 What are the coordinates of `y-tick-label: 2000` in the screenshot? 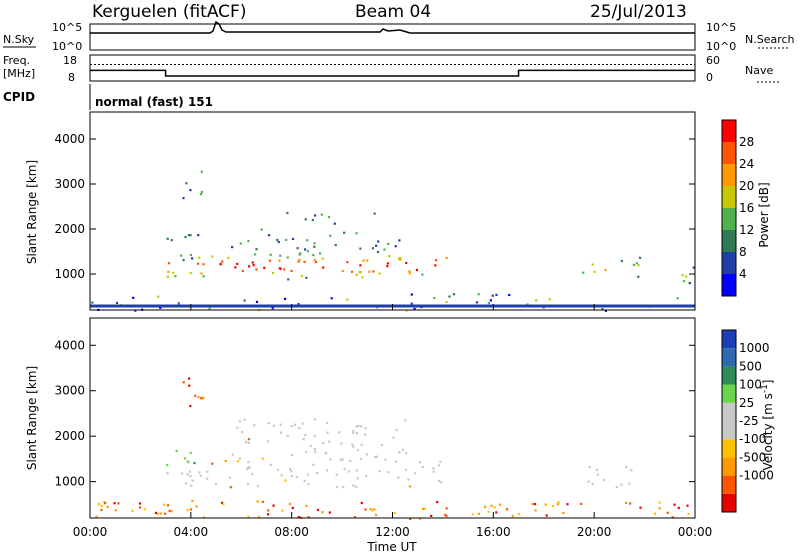 It's located at (69, 229).